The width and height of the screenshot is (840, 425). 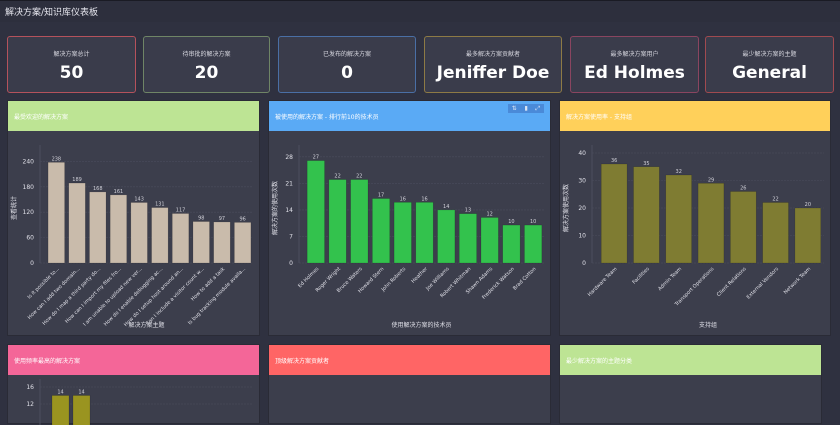 What do you see at coordinates (493, 73) in the screenshot?
I see `kpi-value: Jeniffer Doe` at bounding box center [493, 73].